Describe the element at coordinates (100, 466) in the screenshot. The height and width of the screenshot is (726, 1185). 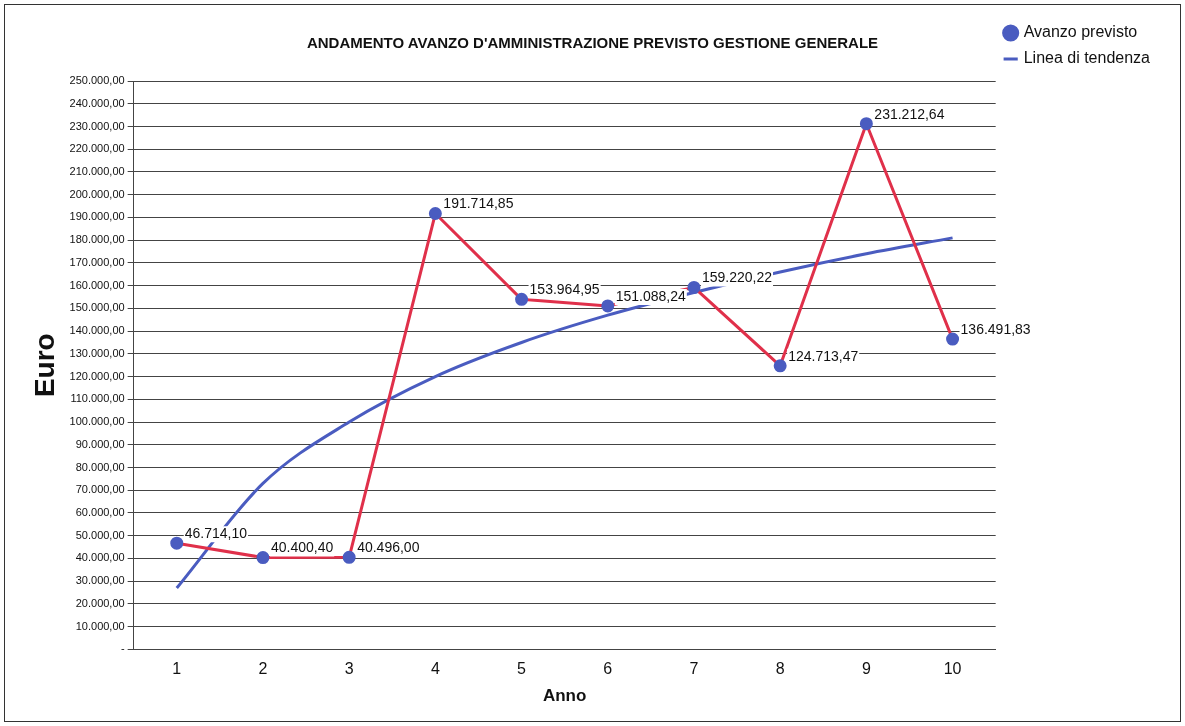
I see `y-tick-label: 80.000,00` at that location.